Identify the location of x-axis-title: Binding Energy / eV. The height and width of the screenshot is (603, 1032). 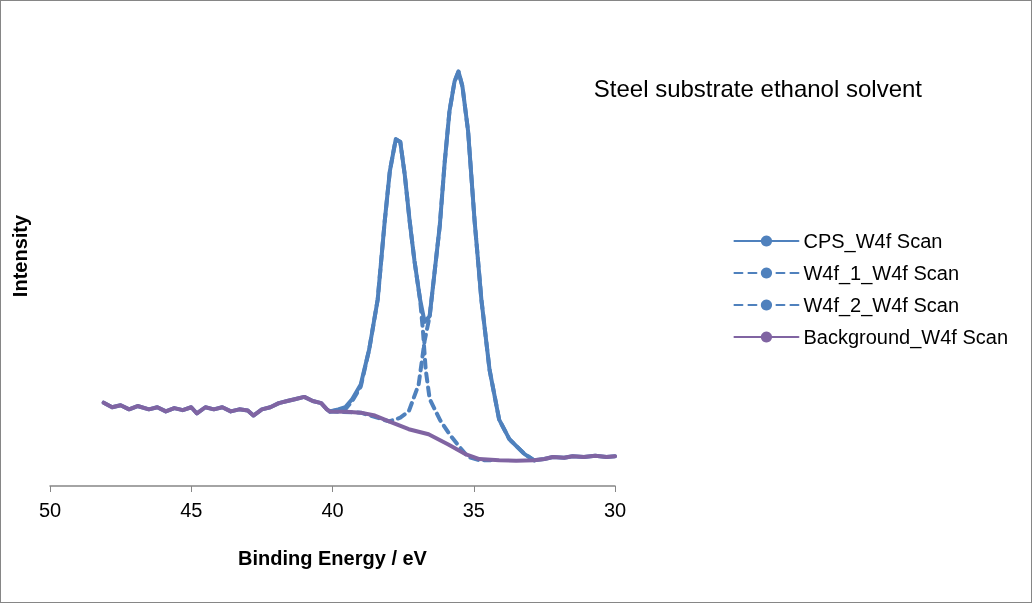
(333, 558).